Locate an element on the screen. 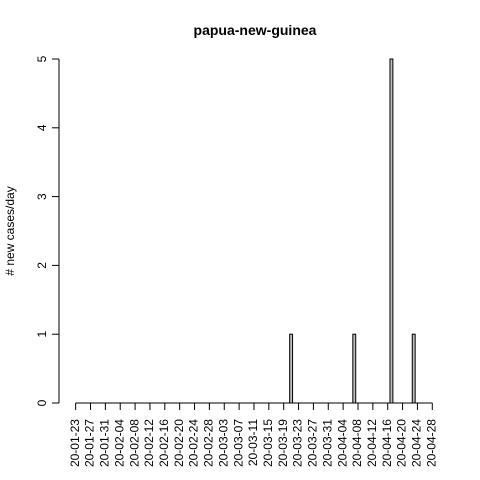  y-axis-label: # new cases/day is located at coordinates (10, 230).